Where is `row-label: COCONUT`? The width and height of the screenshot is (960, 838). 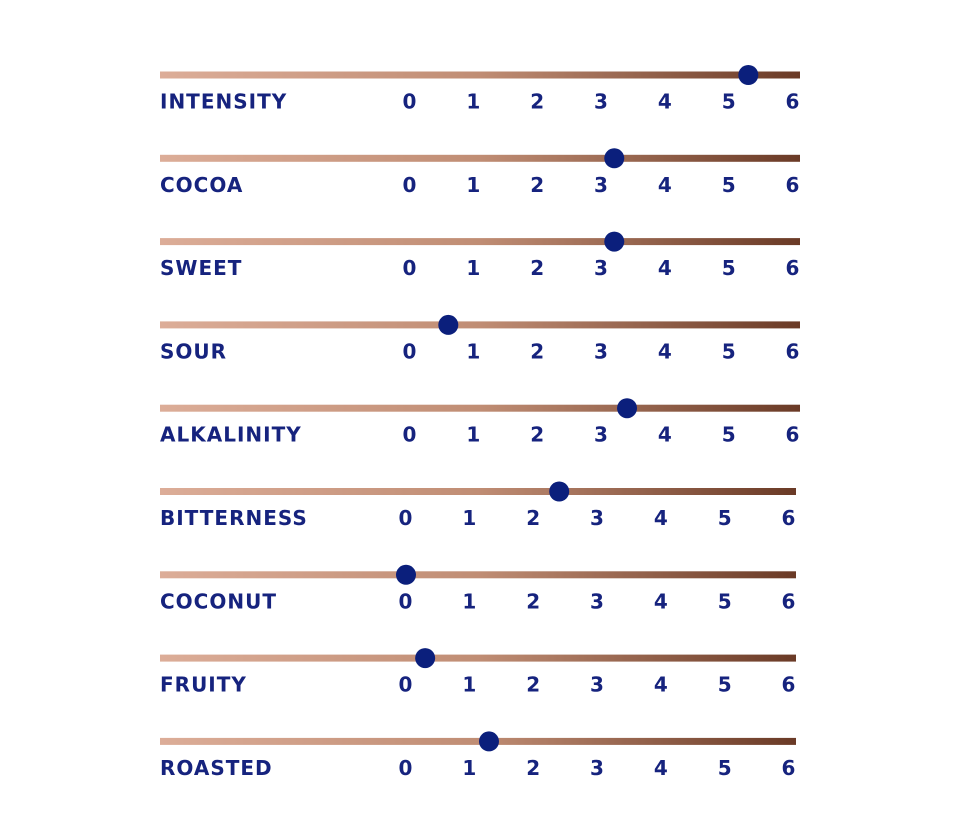
row-label: COCONUT is located at coordinates (218, 601).